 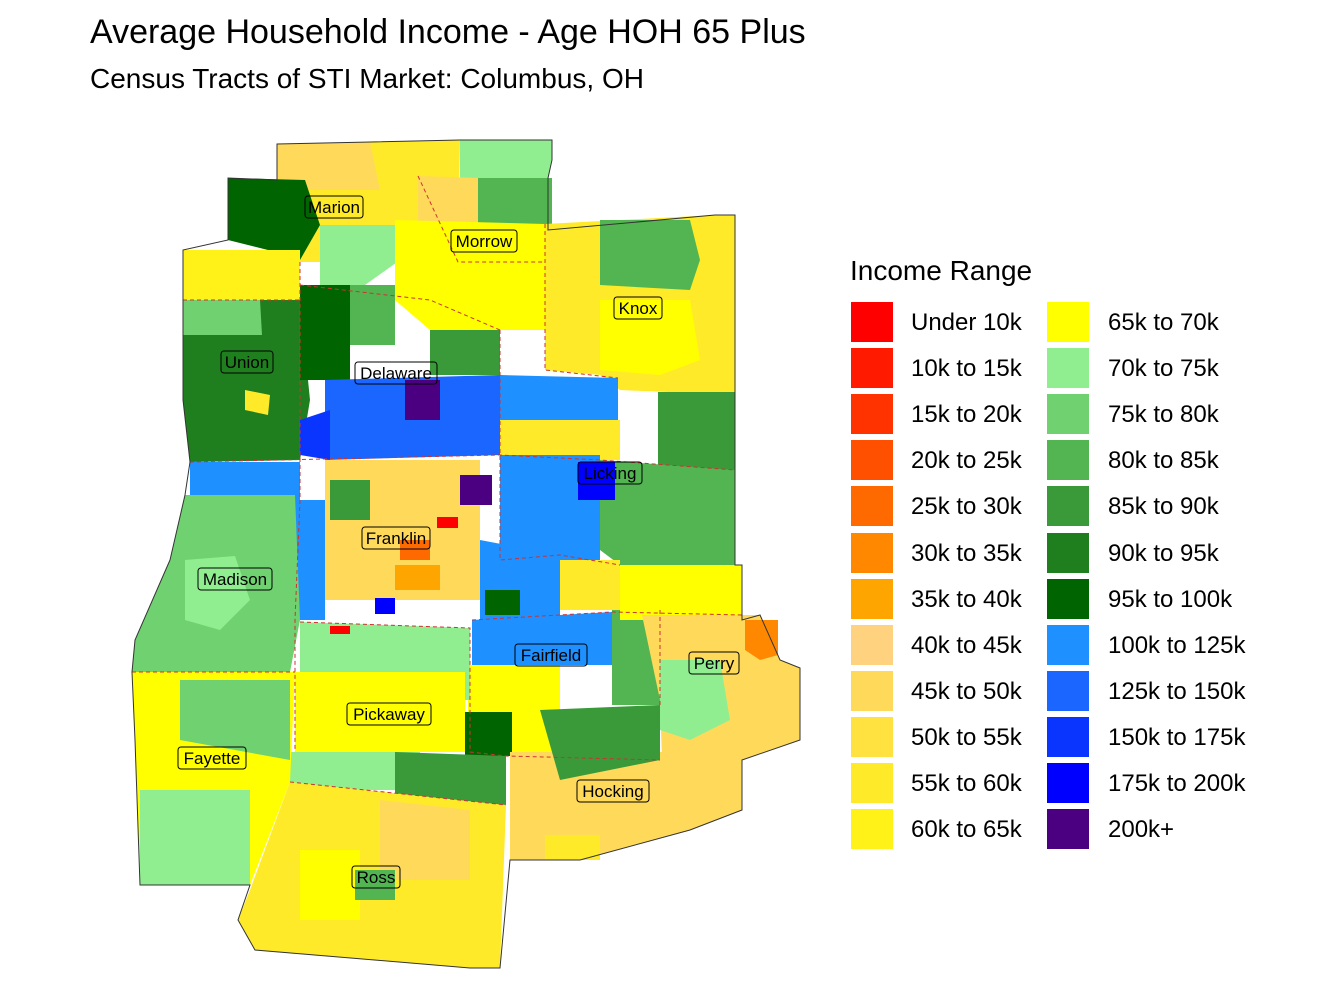 I want to click on legend-label: Under 10k, so click(x=966, y=322).